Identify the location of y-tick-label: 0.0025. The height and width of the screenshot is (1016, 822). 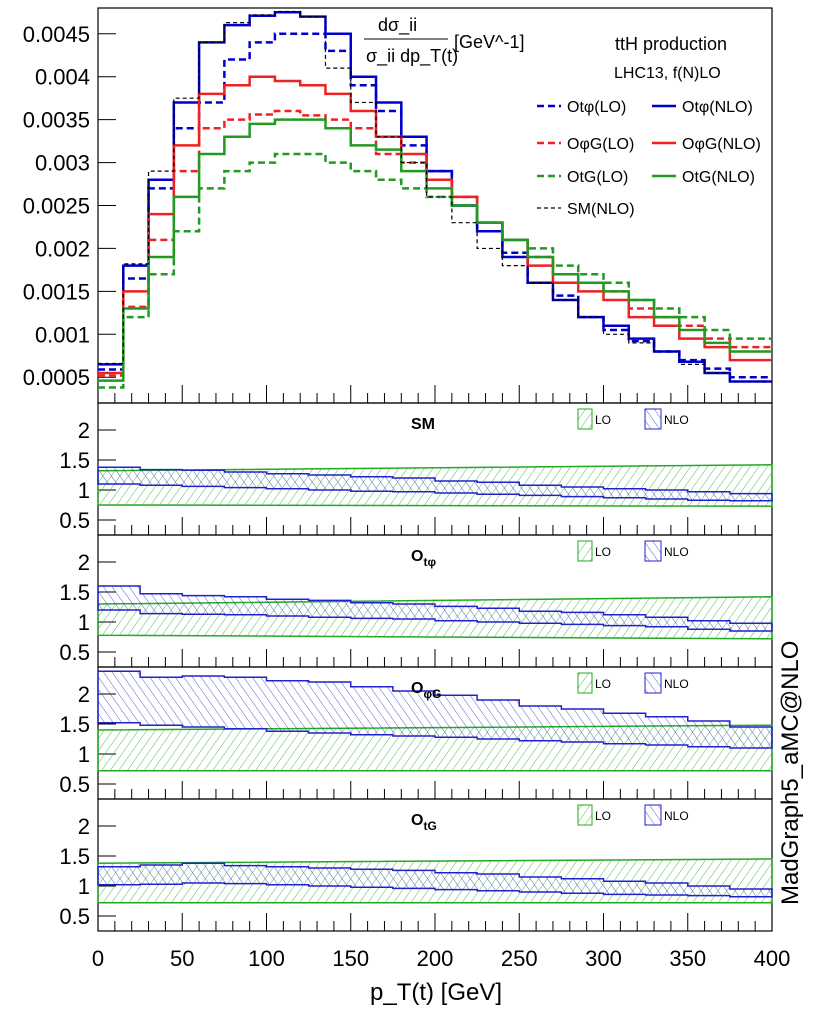
(56, 206).